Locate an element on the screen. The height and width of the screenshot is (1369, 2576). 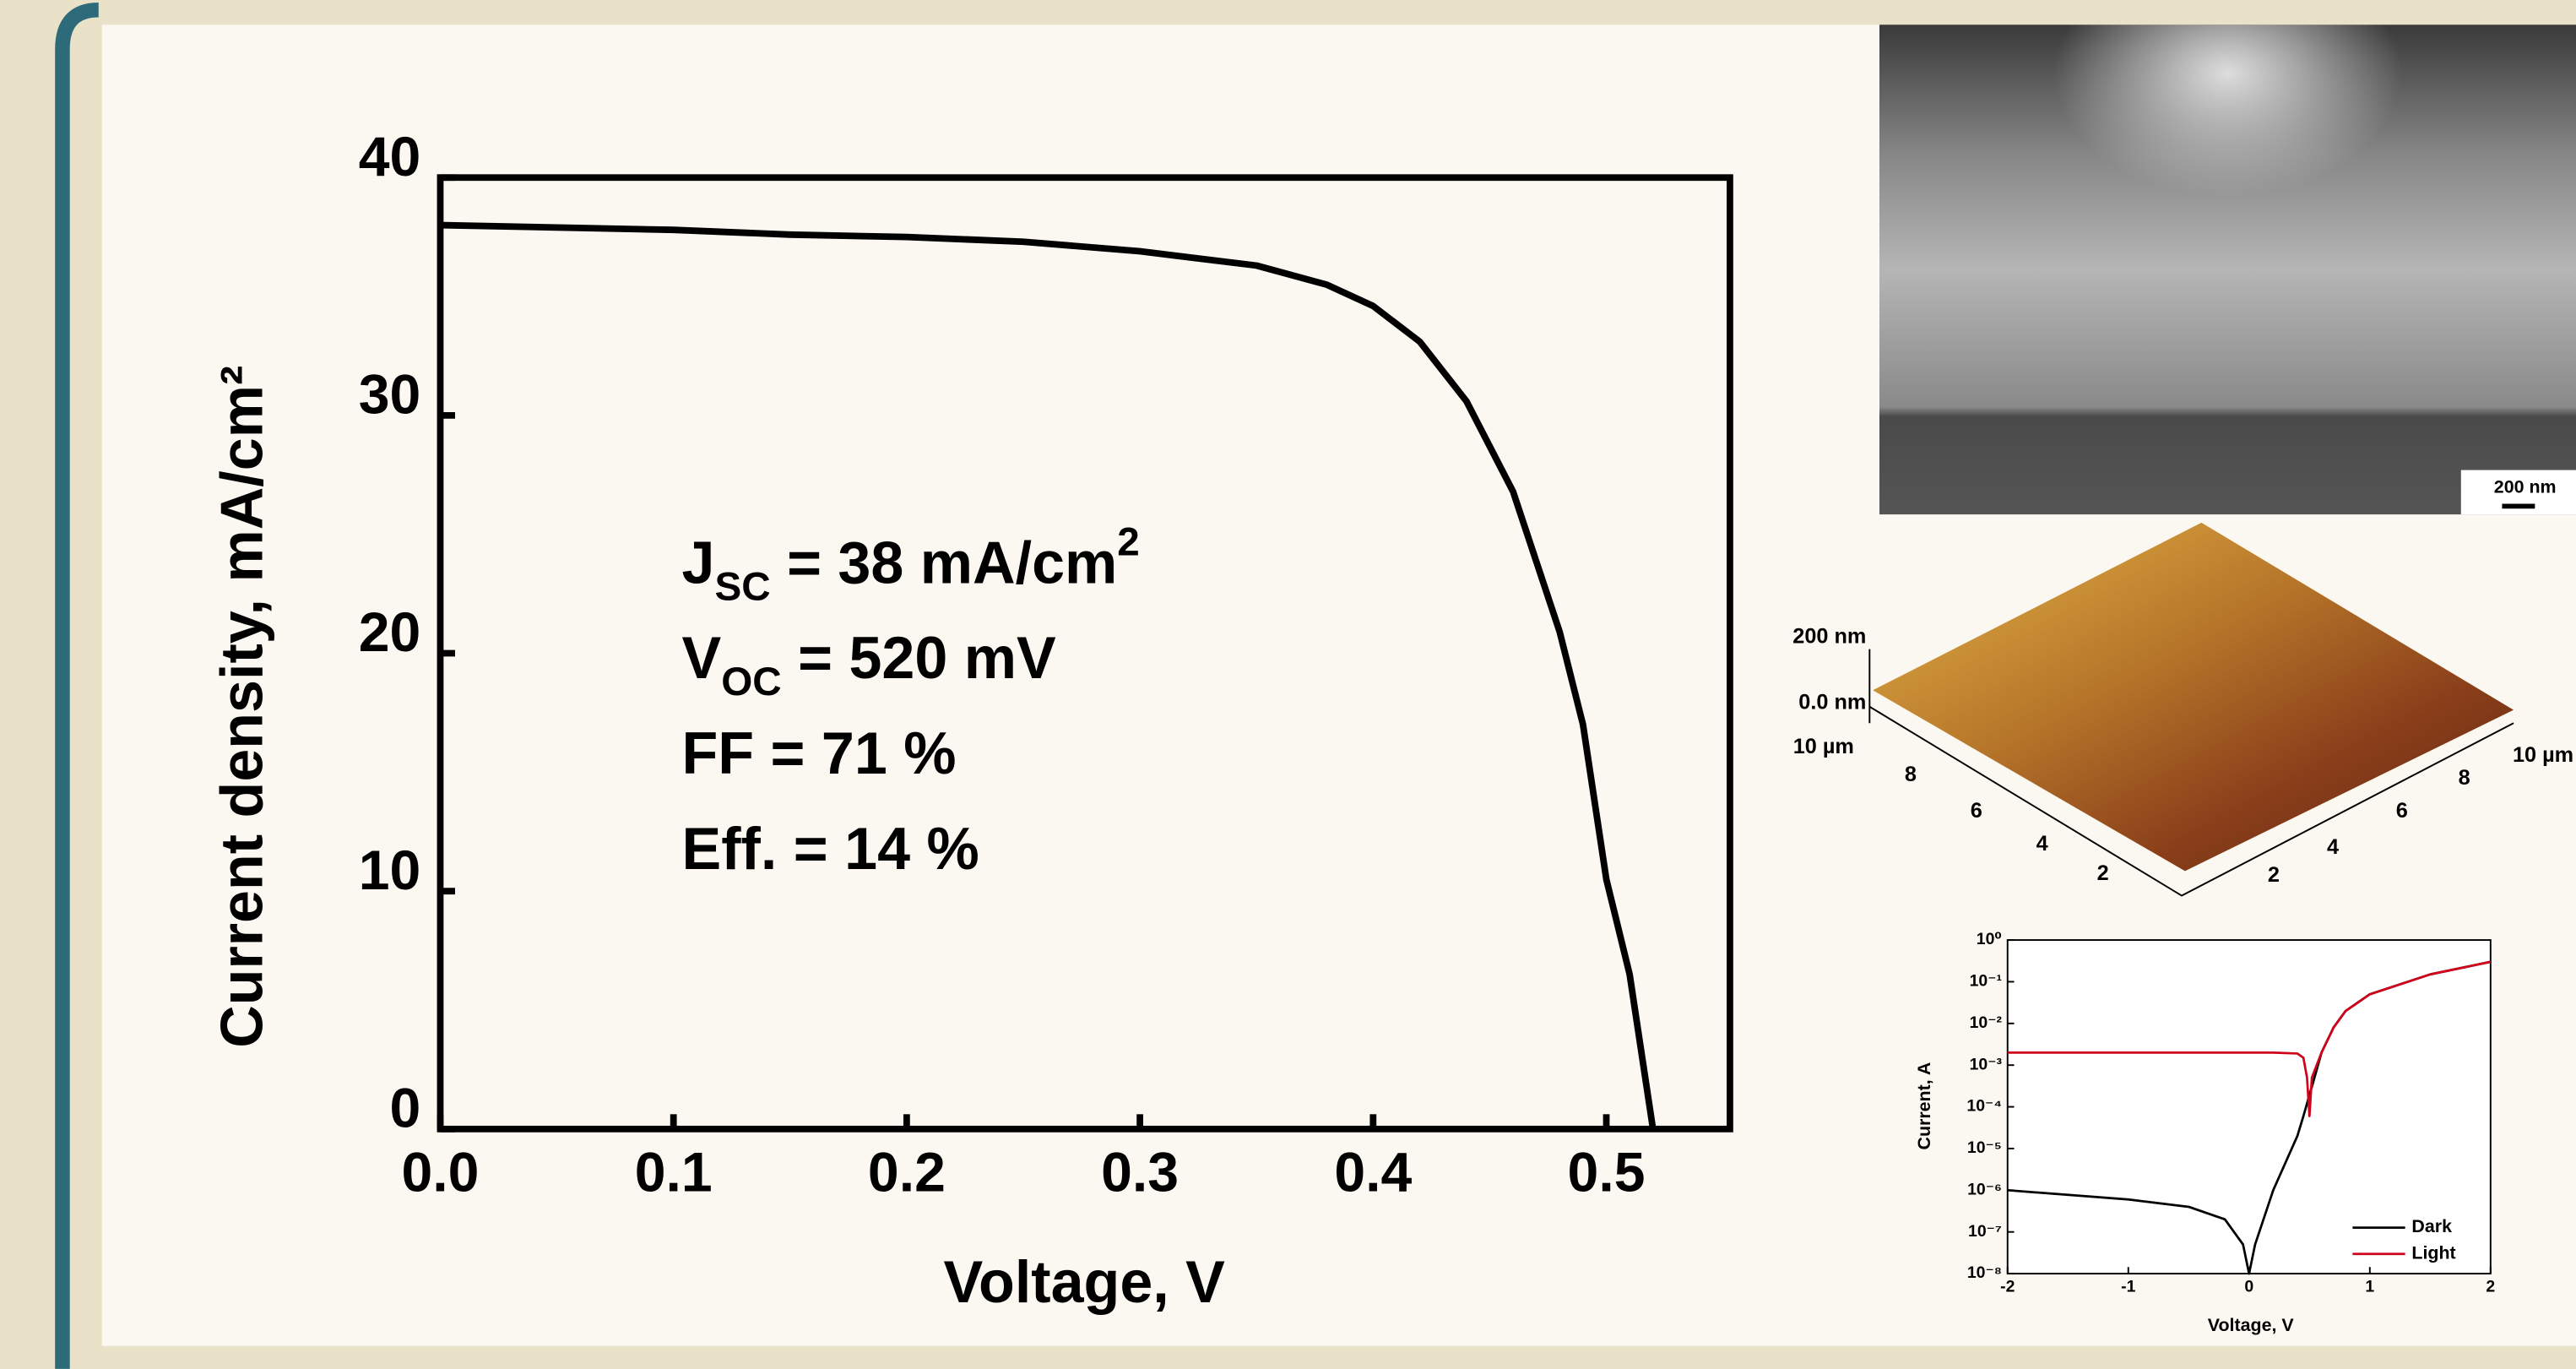
legend-label: Dark is located at coordinates (2431, 1226).